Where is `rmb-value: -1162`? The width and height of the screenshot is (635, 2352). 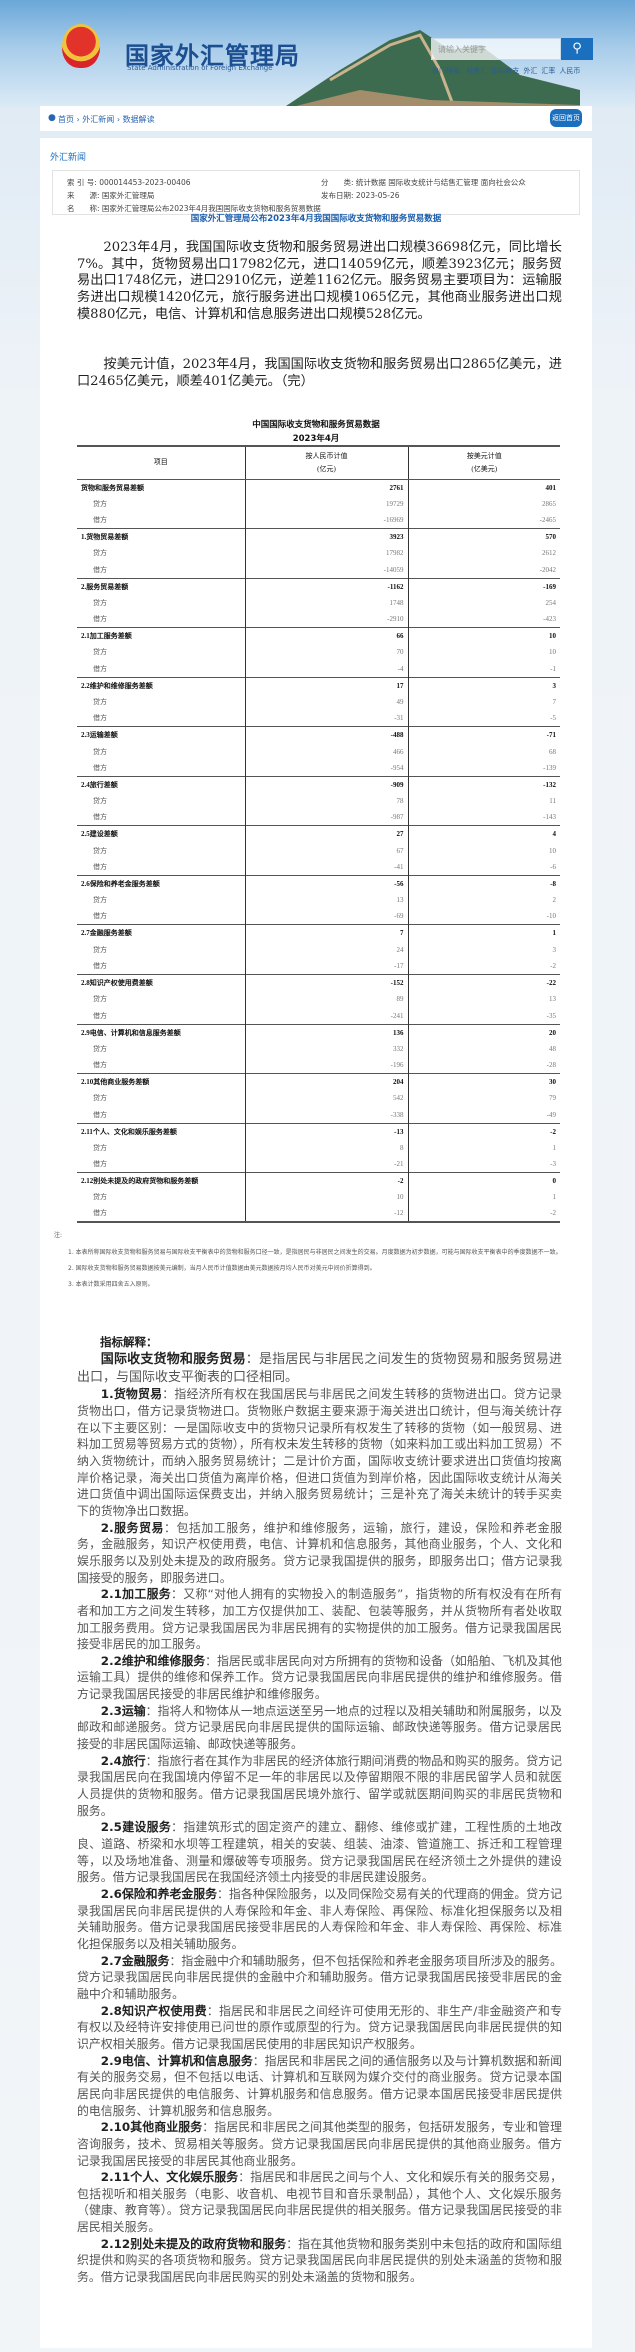
rmb-value: -1162 is located at coordinates (326, 586).